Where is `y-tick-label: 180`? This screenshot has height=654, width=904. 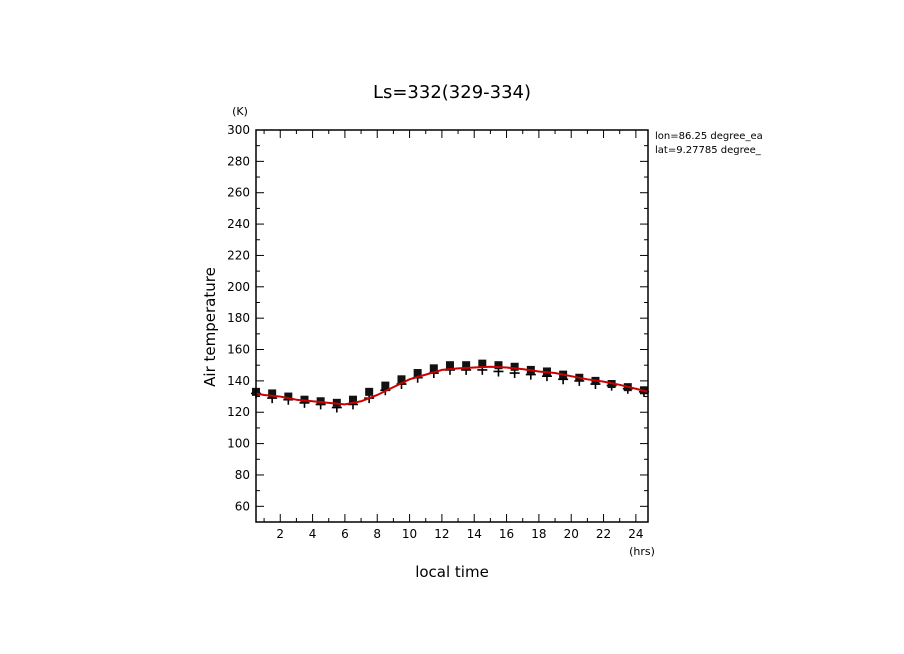
y-tick-label: 180 is located at coordinates (238, 318).